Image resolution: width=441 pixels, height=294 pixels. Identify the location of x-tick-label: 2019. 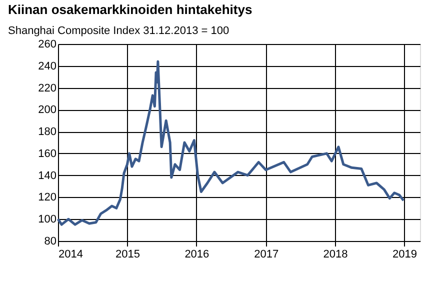
(405, 254).